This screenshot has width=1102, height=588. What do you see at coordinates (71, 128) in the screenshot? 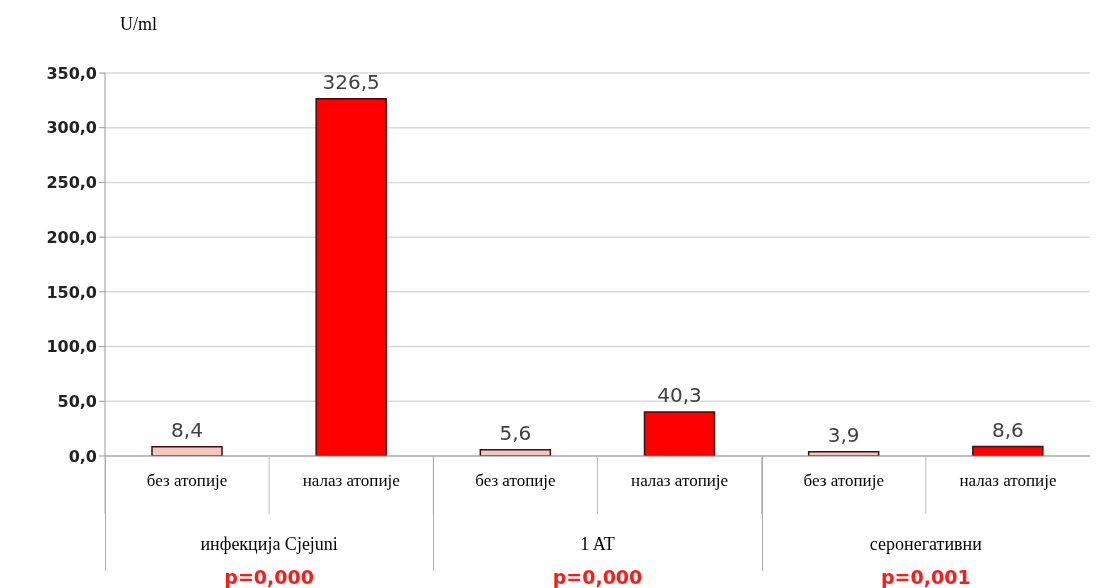
I see `y-tick-label: 300,0` at bounding box center [71, 128].